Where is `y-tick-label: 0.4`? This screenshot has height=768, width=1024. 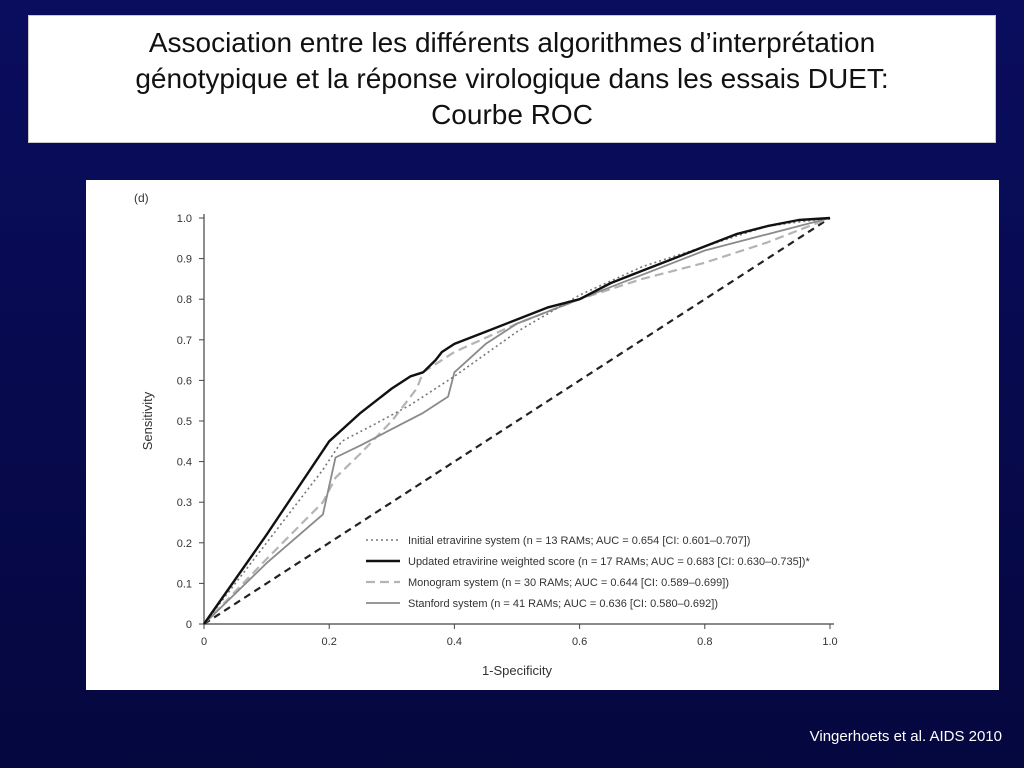
y-tick-label: 0.4 is located at coordinates (184, 463).